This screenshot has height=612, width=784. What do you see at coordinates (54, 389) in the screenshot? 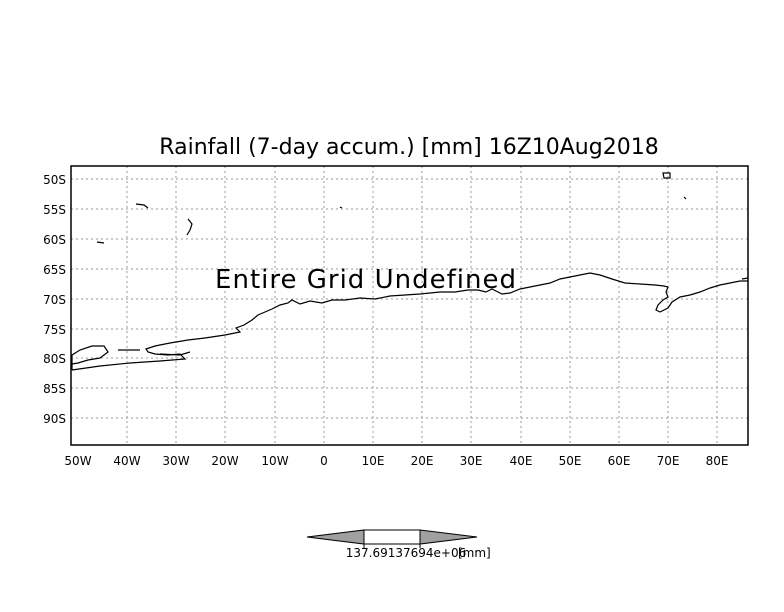
I see `lat-label: 85S` at bounding box center [54, 389].